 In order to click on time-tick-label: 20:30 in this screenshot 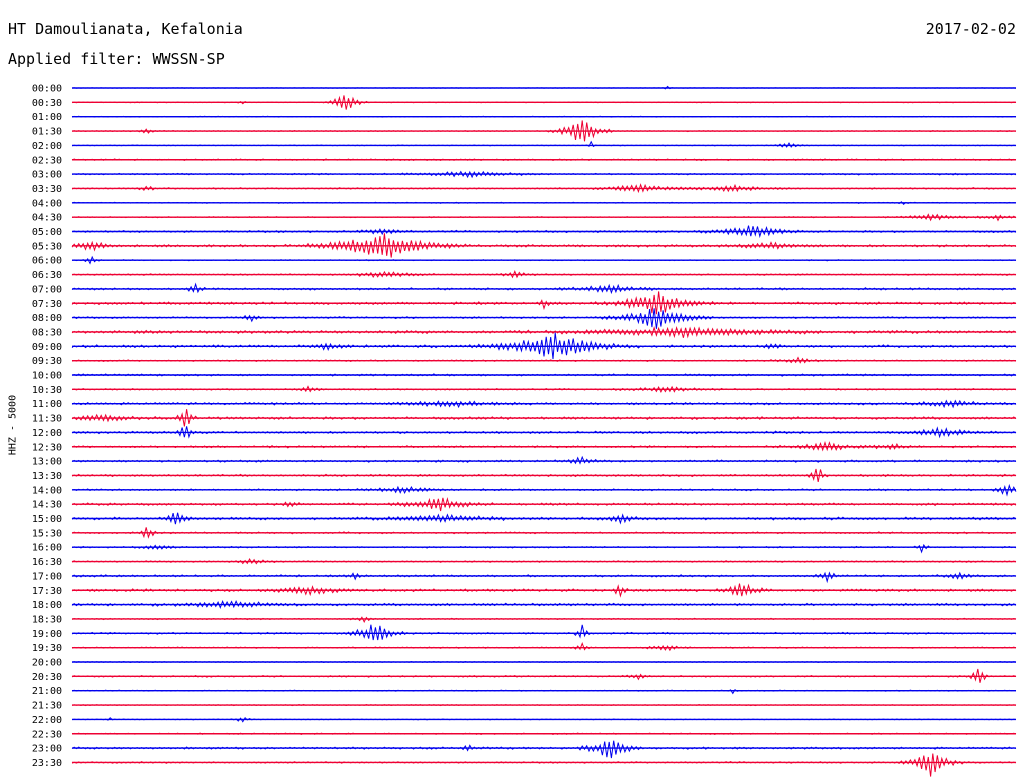, I will do `click(47, 677)`.